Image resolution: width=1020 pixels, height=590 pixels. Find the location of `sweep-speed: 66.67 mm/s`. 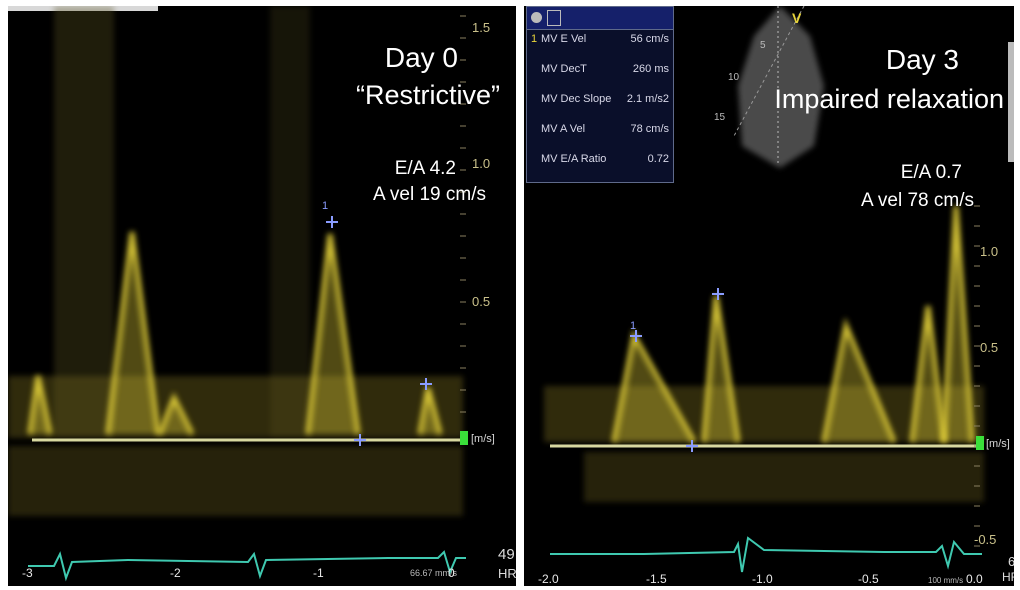

sweep-speed: 66.67 mm/s is located at coordinates (434, 573).